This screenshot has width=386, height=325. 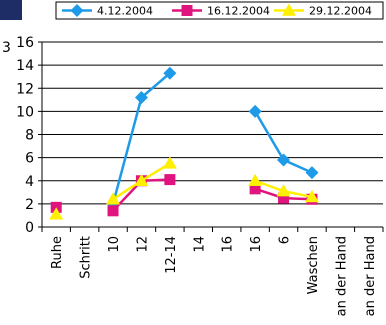 What do you see at coordinates (184, 188) in the screenshot?
I see `series-29.12.2004` at bounding box center [184, 188].